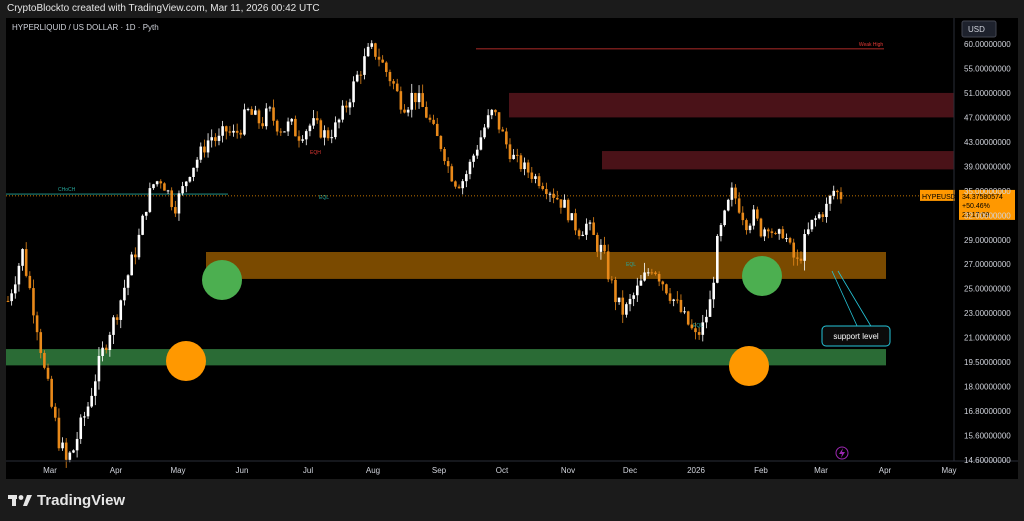 The height and width of the screenshot is (521, 1024). What do you see at coordinates (242, 470) in the screenshot?
I see `x-tick-label: Jun` at bounding box center [242, 470].